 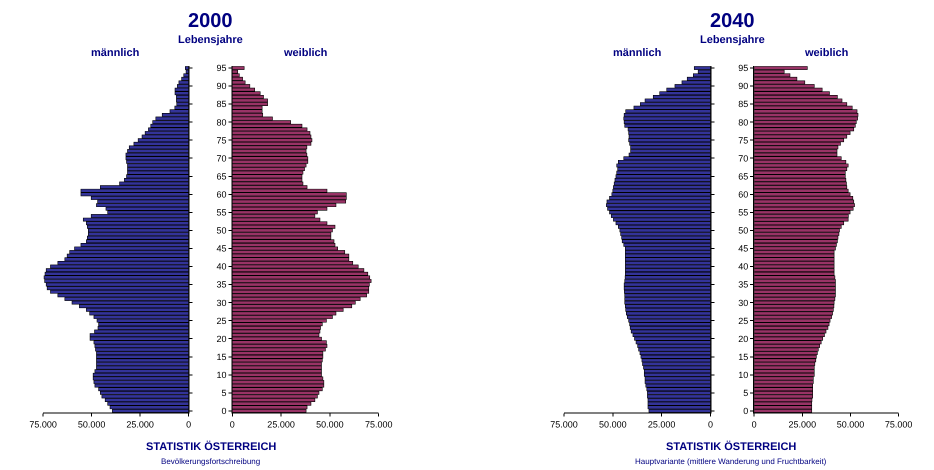 I want to click on series-label: weiblich, so click(x=826, y=53).